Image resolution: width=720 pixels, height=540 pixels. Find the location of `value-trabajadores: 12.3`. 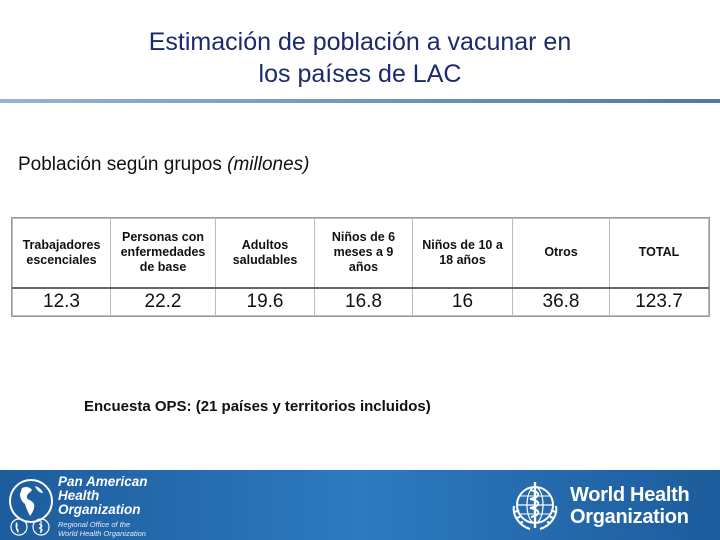

value-trabajadores: 12.3 is located at coordinates (61, 301).